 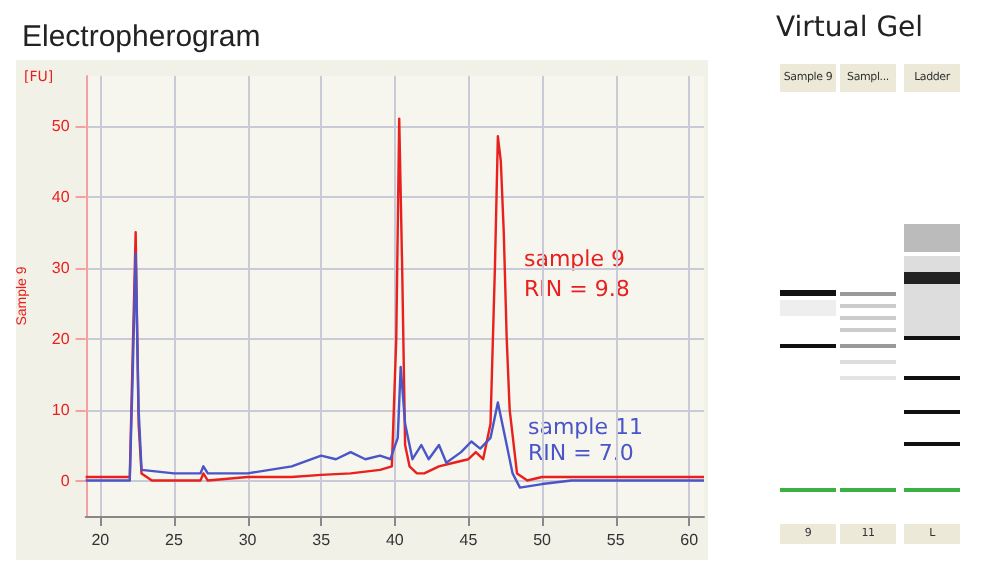 I want to click on y-tick-label: 50, so click(x=61, y=125).